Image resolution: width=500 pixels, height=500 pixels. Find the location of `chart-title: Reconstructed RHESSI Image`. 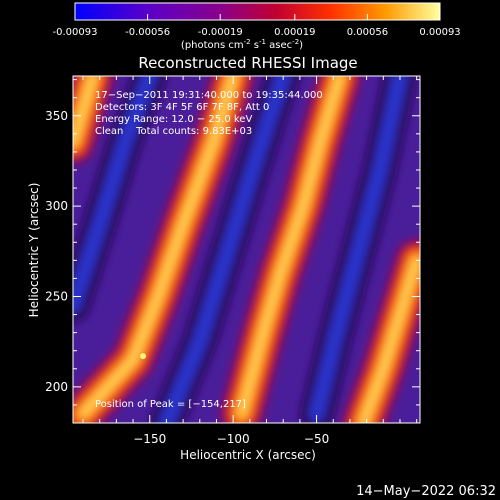

chart-title: Reconstructed RHESSI Image is located at coordinates (247, 63).